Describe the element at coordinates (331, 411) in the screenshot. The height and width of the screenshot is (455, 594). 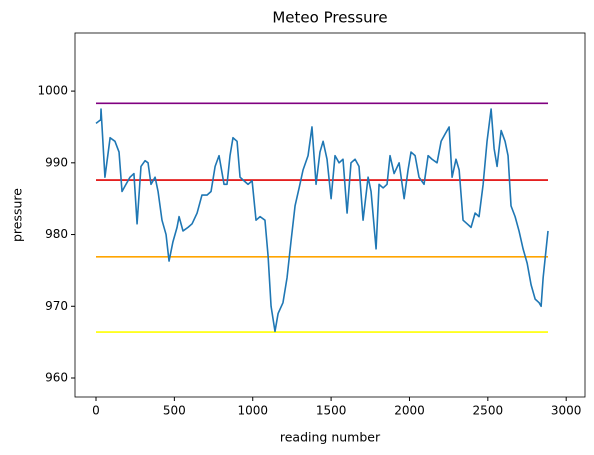
I see `x-tick-label: 1500` at that location.